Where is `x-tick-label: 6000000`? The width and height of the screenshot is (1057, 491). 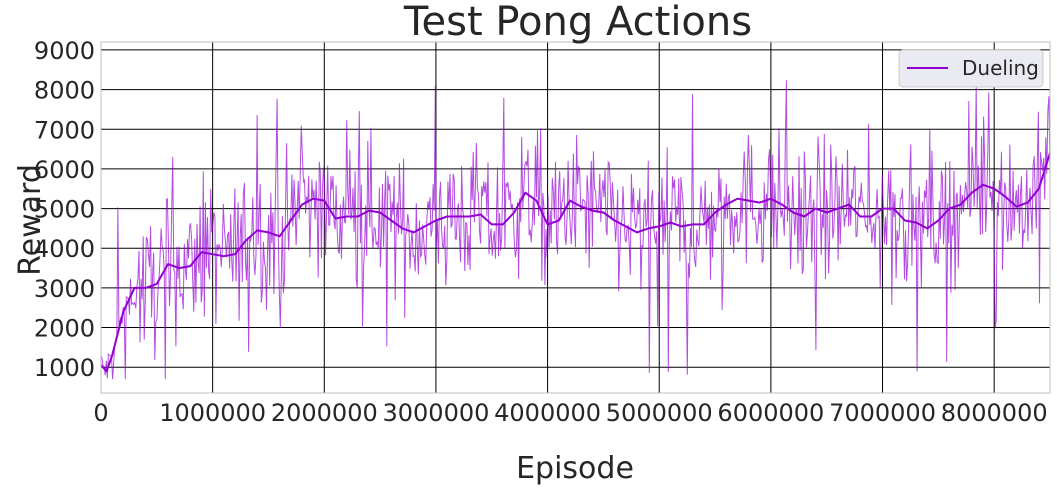 x-tick-label: 6000000 is located at coordinates (770, 413).